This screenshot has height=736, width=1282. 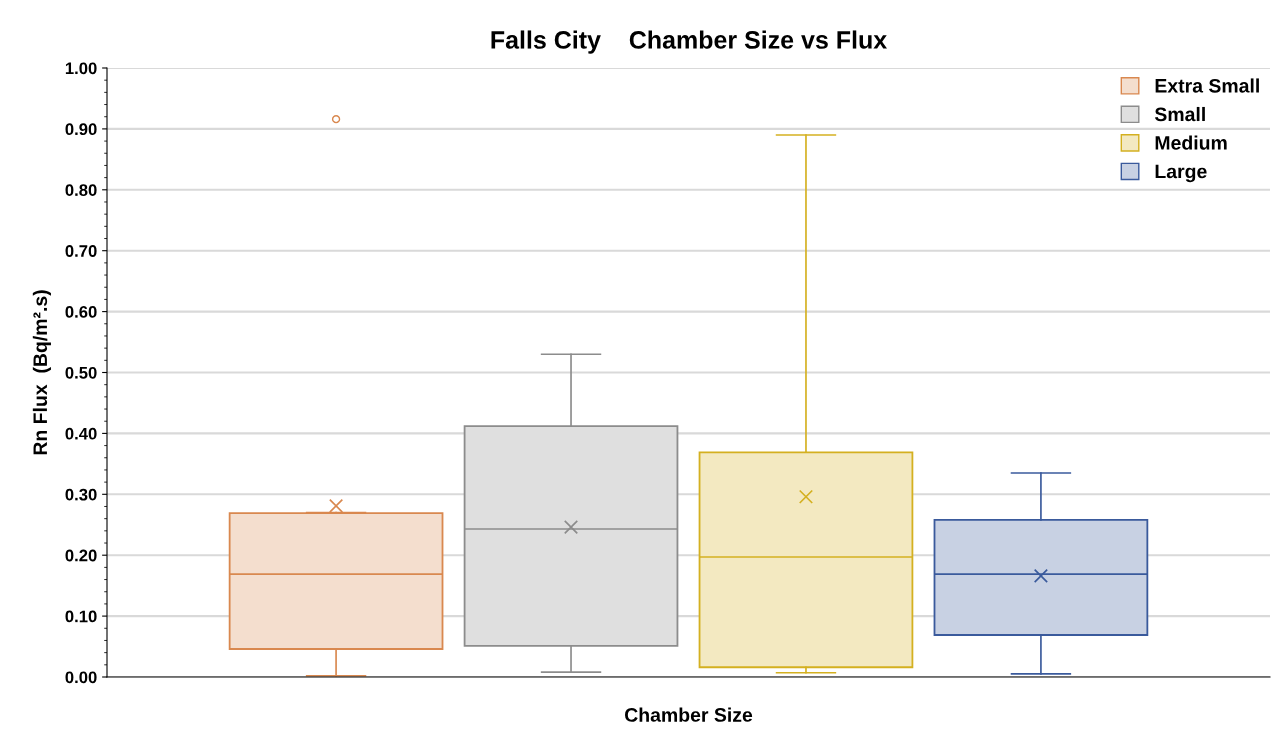 What do you see at coordinates (81, 555) in the screenshot?
I see `y-tick-label: 0.20` at bounding box center [81, 555].